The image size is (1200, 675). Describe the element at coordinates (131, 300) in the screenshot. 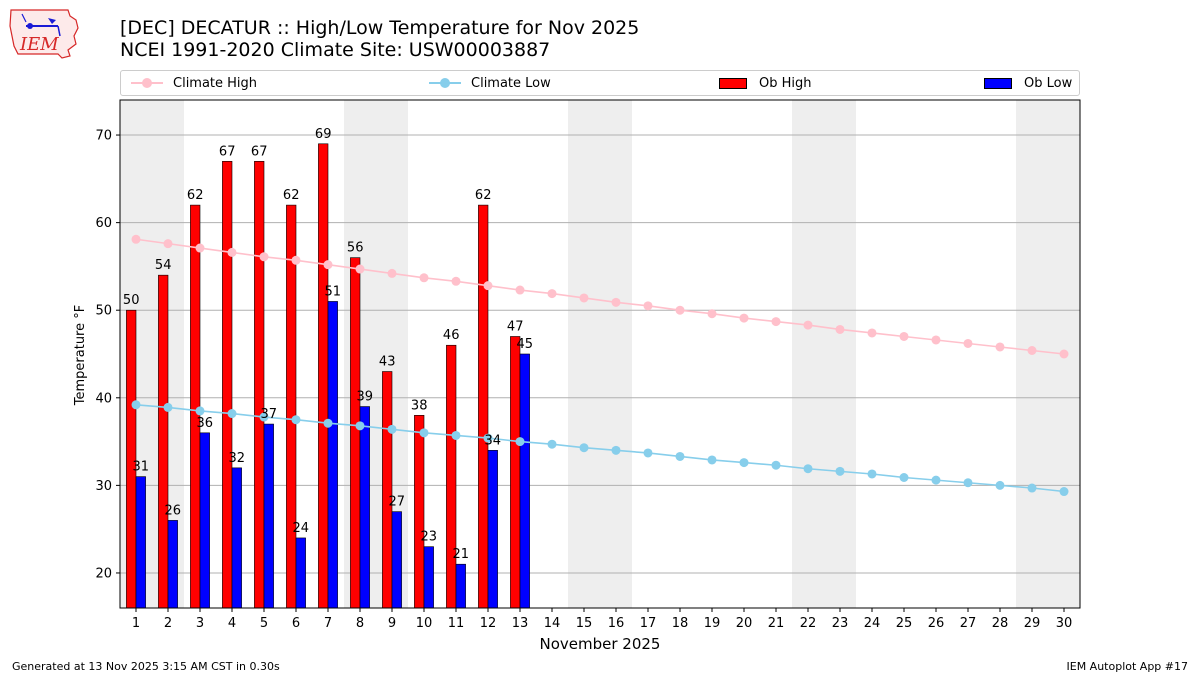

I see `data-label-ob-high: 50` at that location.